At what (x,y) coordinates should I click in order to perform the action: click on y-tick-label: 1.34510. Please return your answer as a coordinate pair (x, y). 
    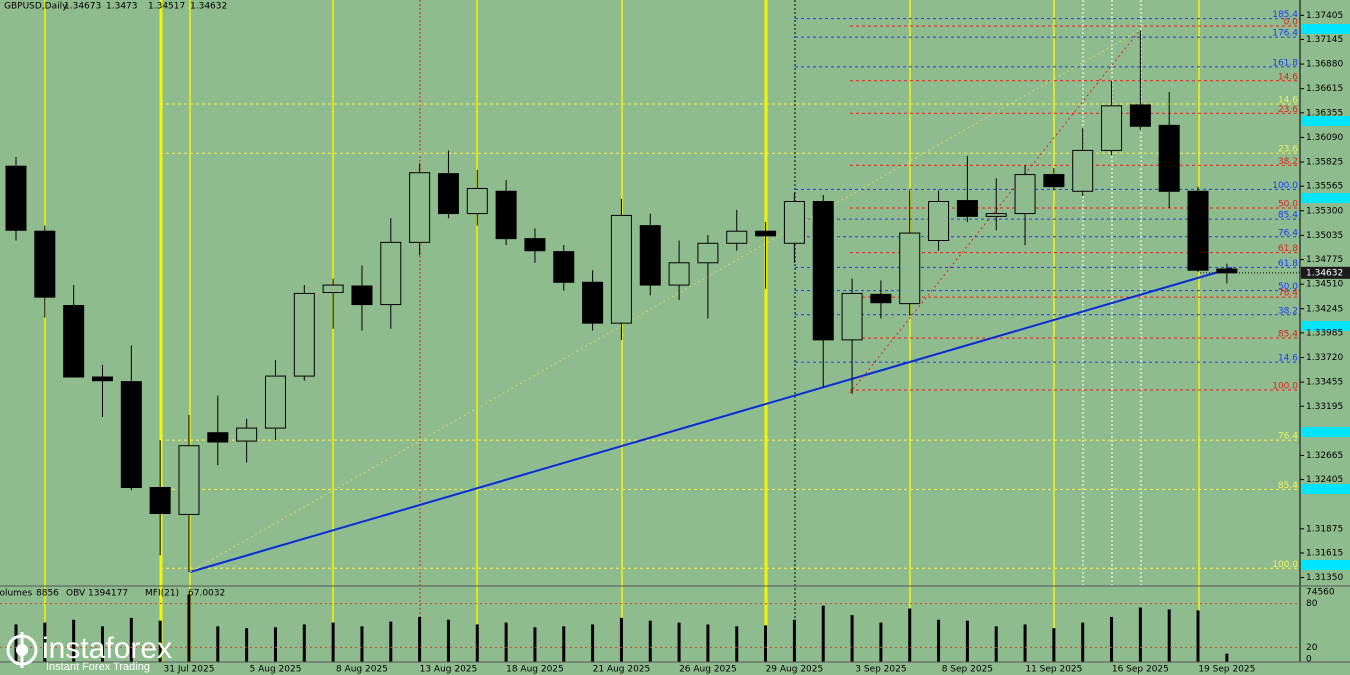
    Looking at the image, I should click on (1324, 285).